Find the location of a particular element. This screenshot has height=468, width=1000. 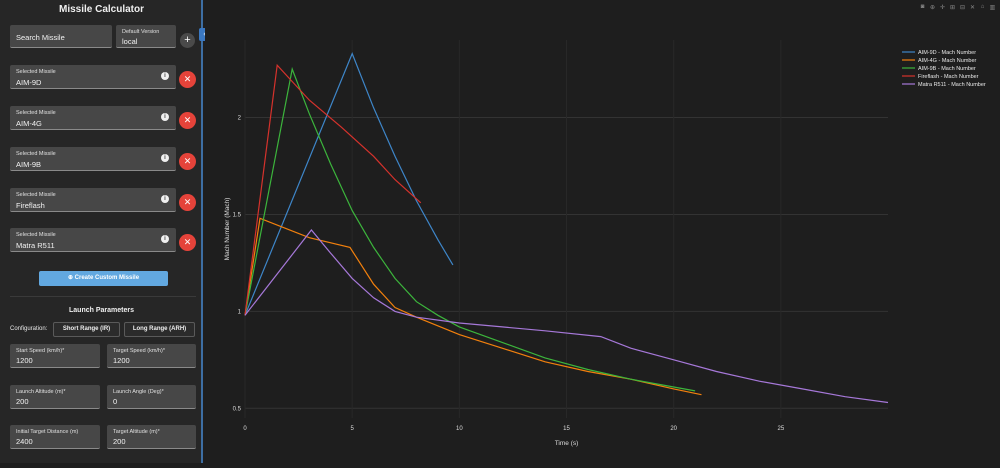

configuration-label: Configuration: is located at coordinates (29, 329).